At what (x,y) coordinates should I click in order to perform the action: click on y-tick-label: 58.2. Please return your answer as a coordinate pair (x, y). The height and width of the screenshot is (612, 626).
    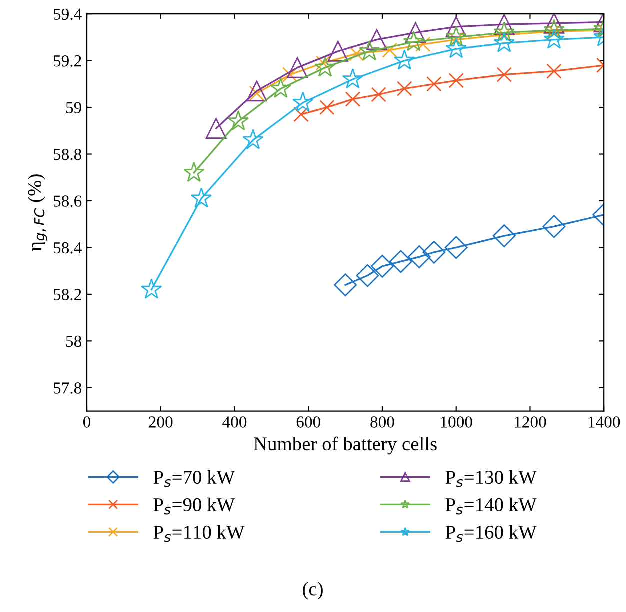
    Looking at the image, I should click on (68, 294).